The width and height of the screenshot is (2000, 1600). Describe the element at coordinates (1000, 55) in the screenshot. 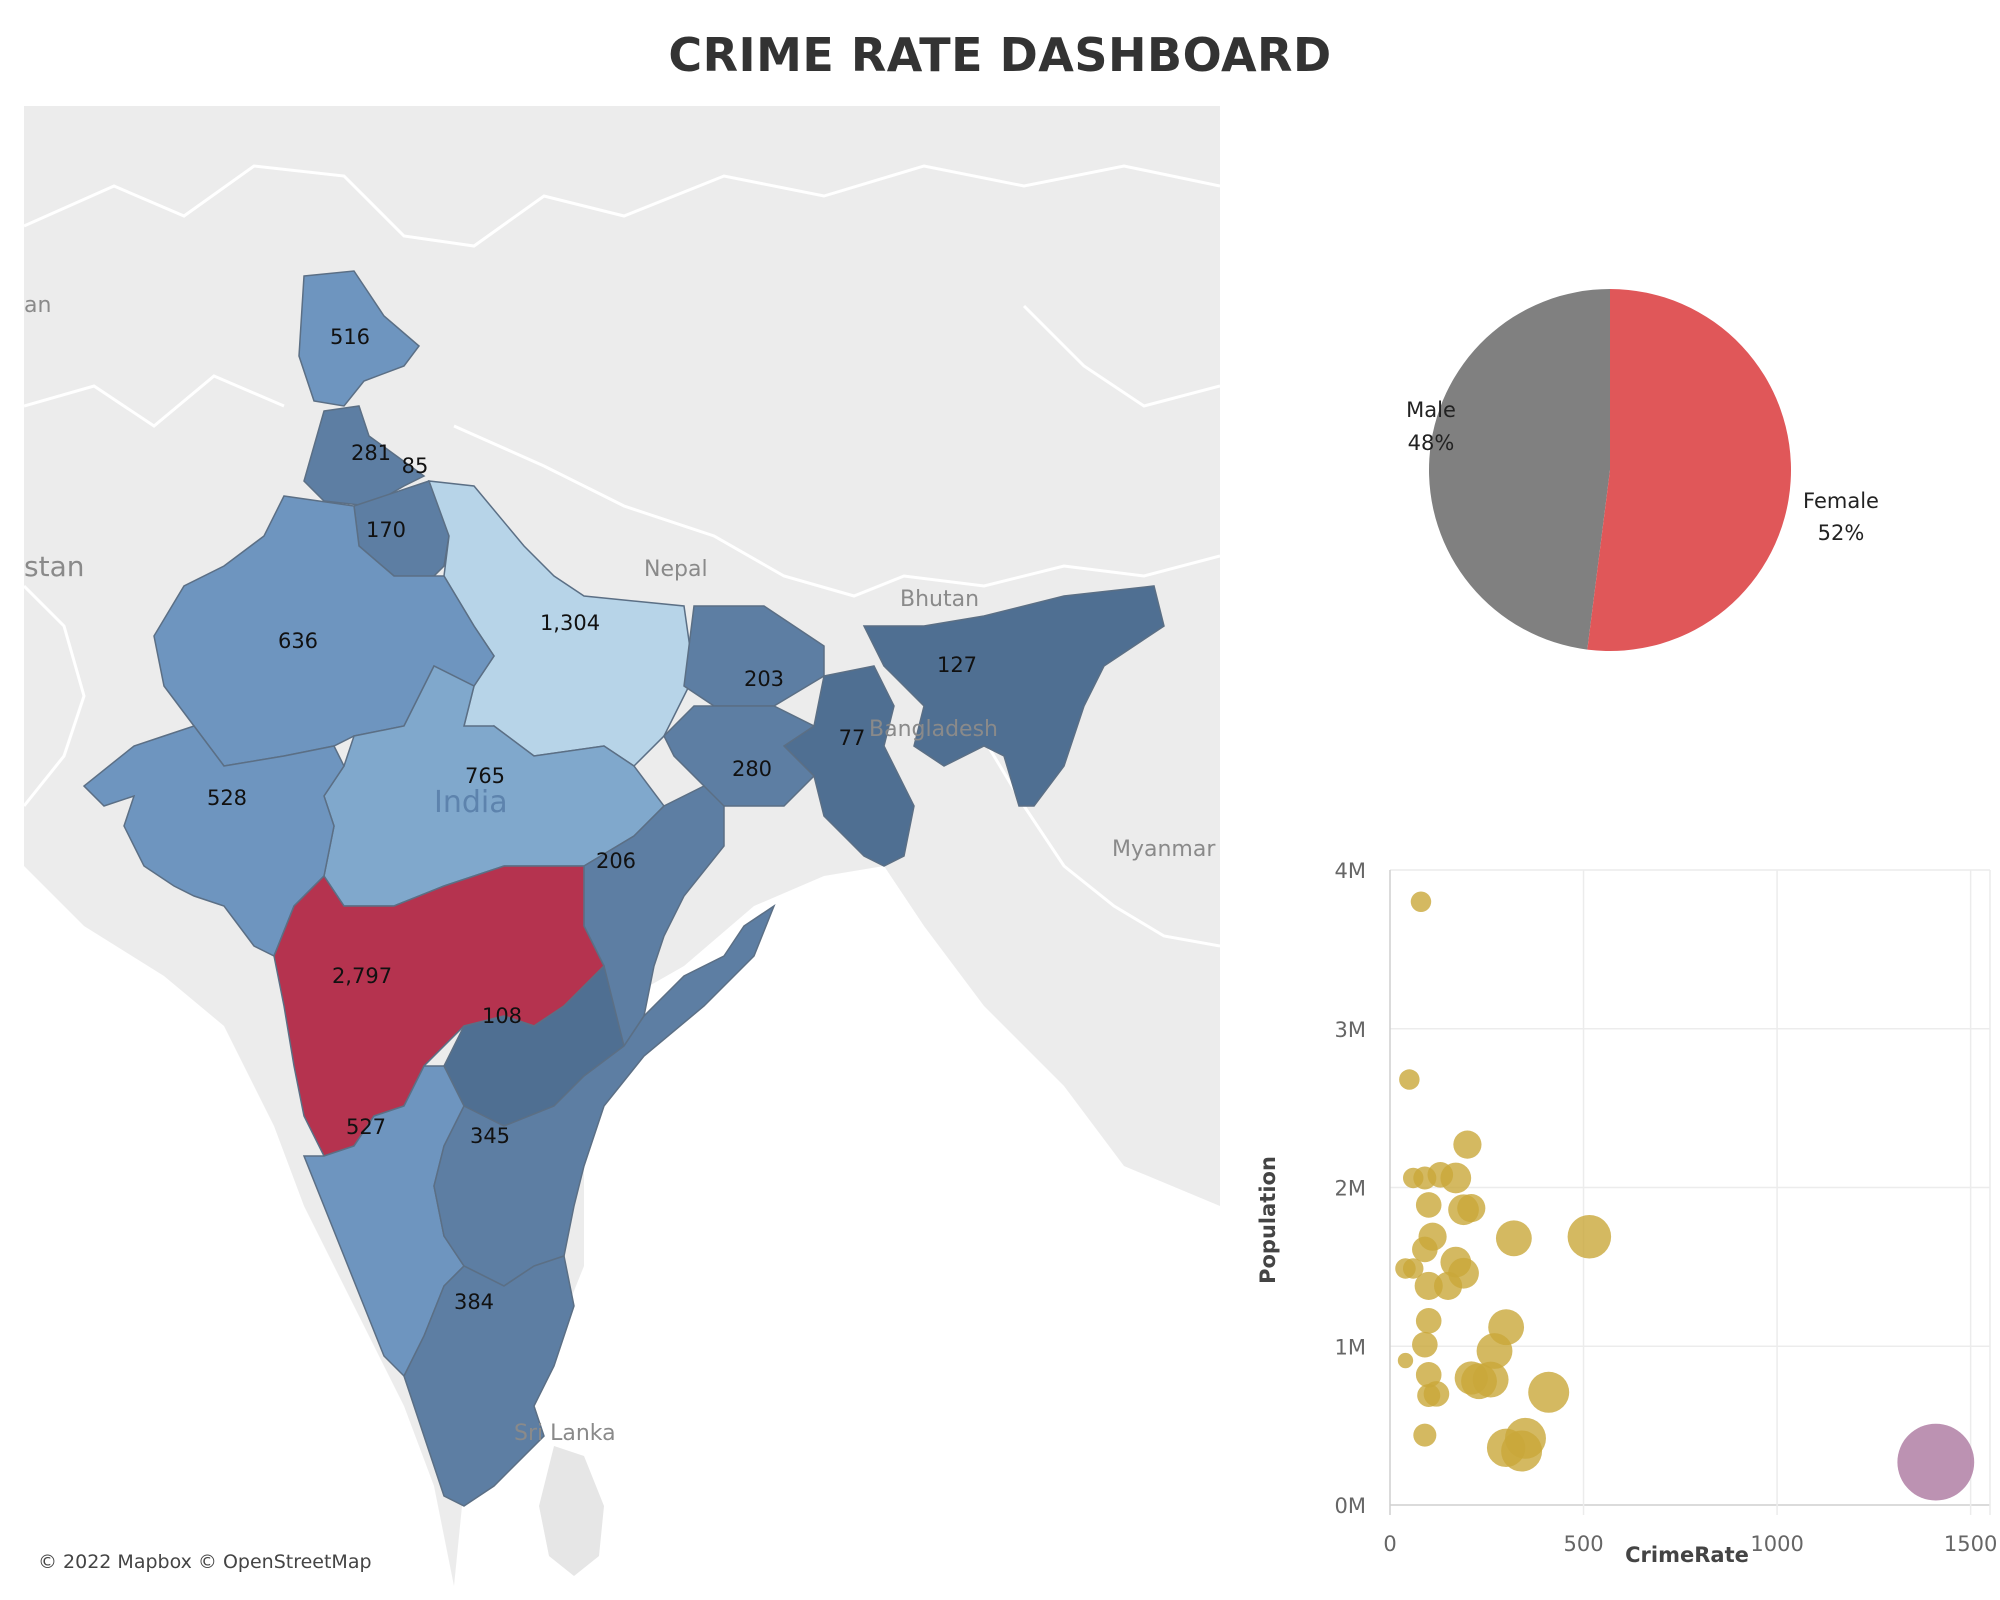

I see `dashboard-title: CRIME RATE DASHBOARD` at that location.